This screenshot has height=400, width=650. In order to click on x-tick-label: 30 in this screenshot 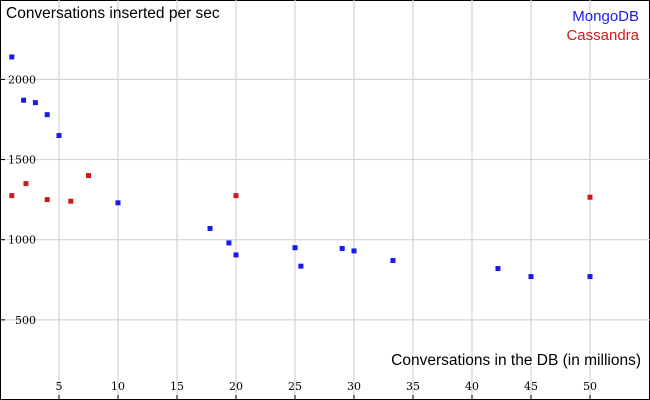, I will do `click(354, 386)`.